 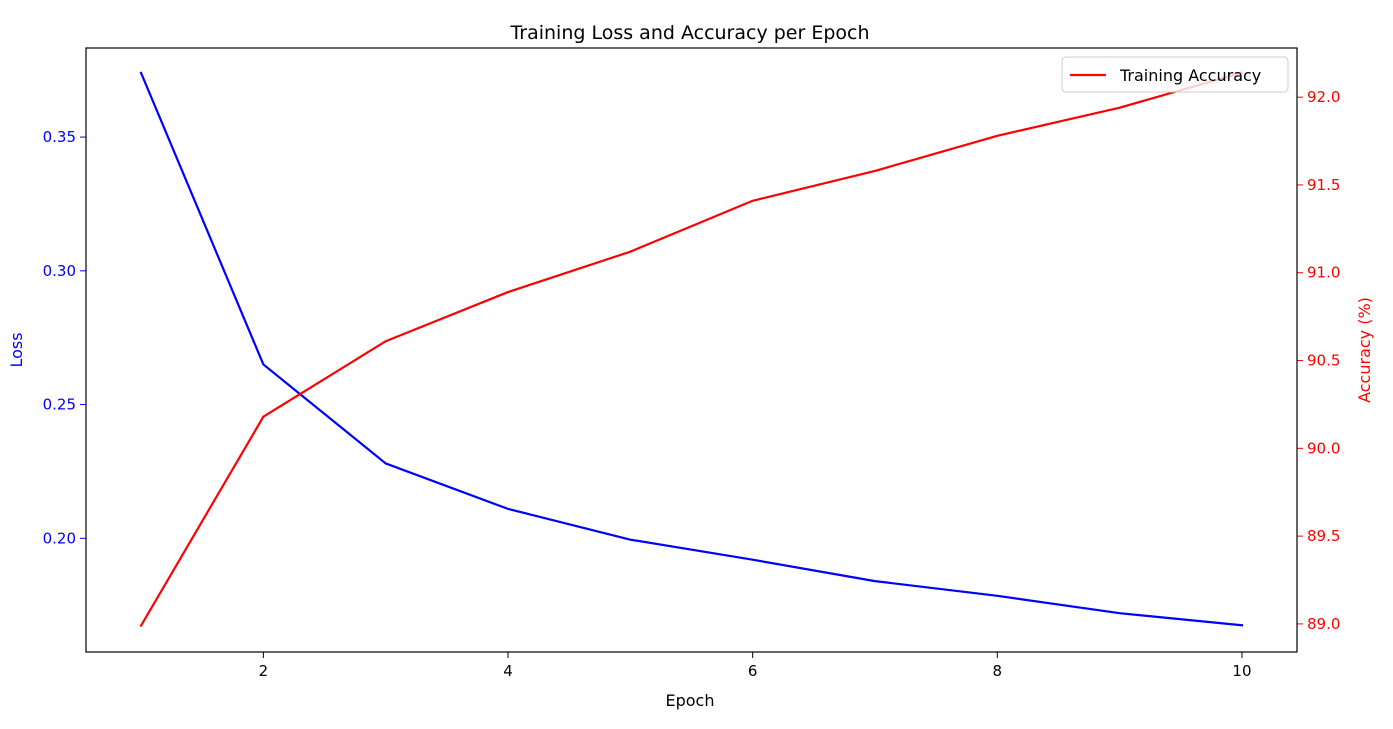 I want to click on y-axis-label-right: Accuracy (%), so click(x=1364, y=350).